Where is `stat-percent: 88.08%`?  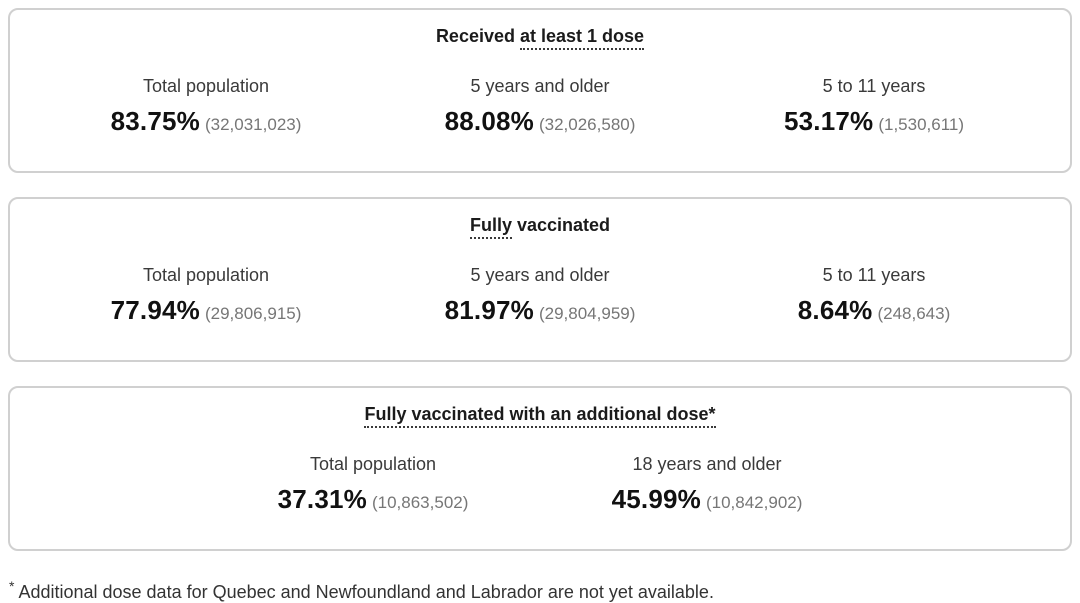
stat-percent: 88.08% is located at coordinates (489, 121).